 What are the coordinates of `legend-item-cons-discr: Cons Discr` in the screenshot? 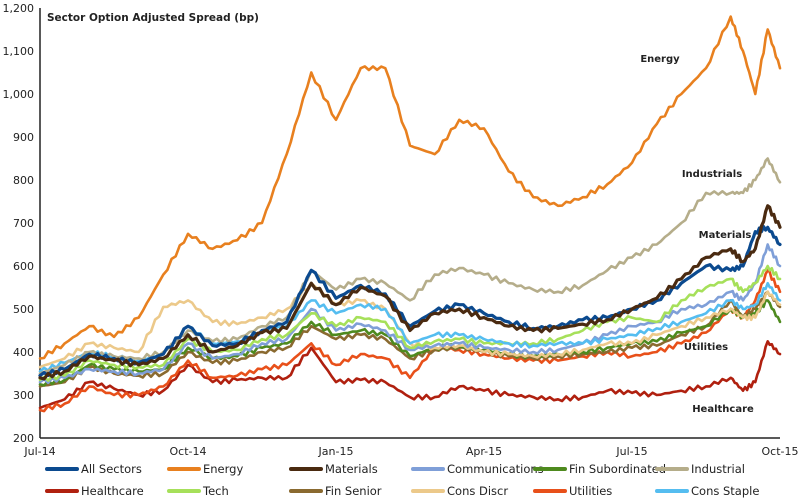 It's located at (459, 491).